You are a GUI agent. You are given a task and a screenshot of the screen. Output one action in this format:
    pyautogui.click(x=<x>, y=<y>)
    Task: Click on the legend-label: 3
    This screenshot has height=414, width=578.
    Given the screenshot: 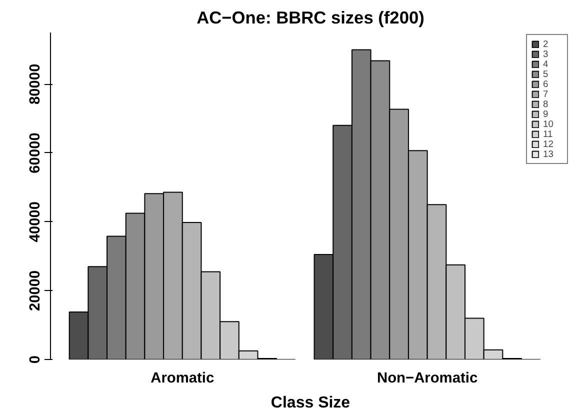 What is the action you would take?
    pyautogui.click(x=546, y=54)
    